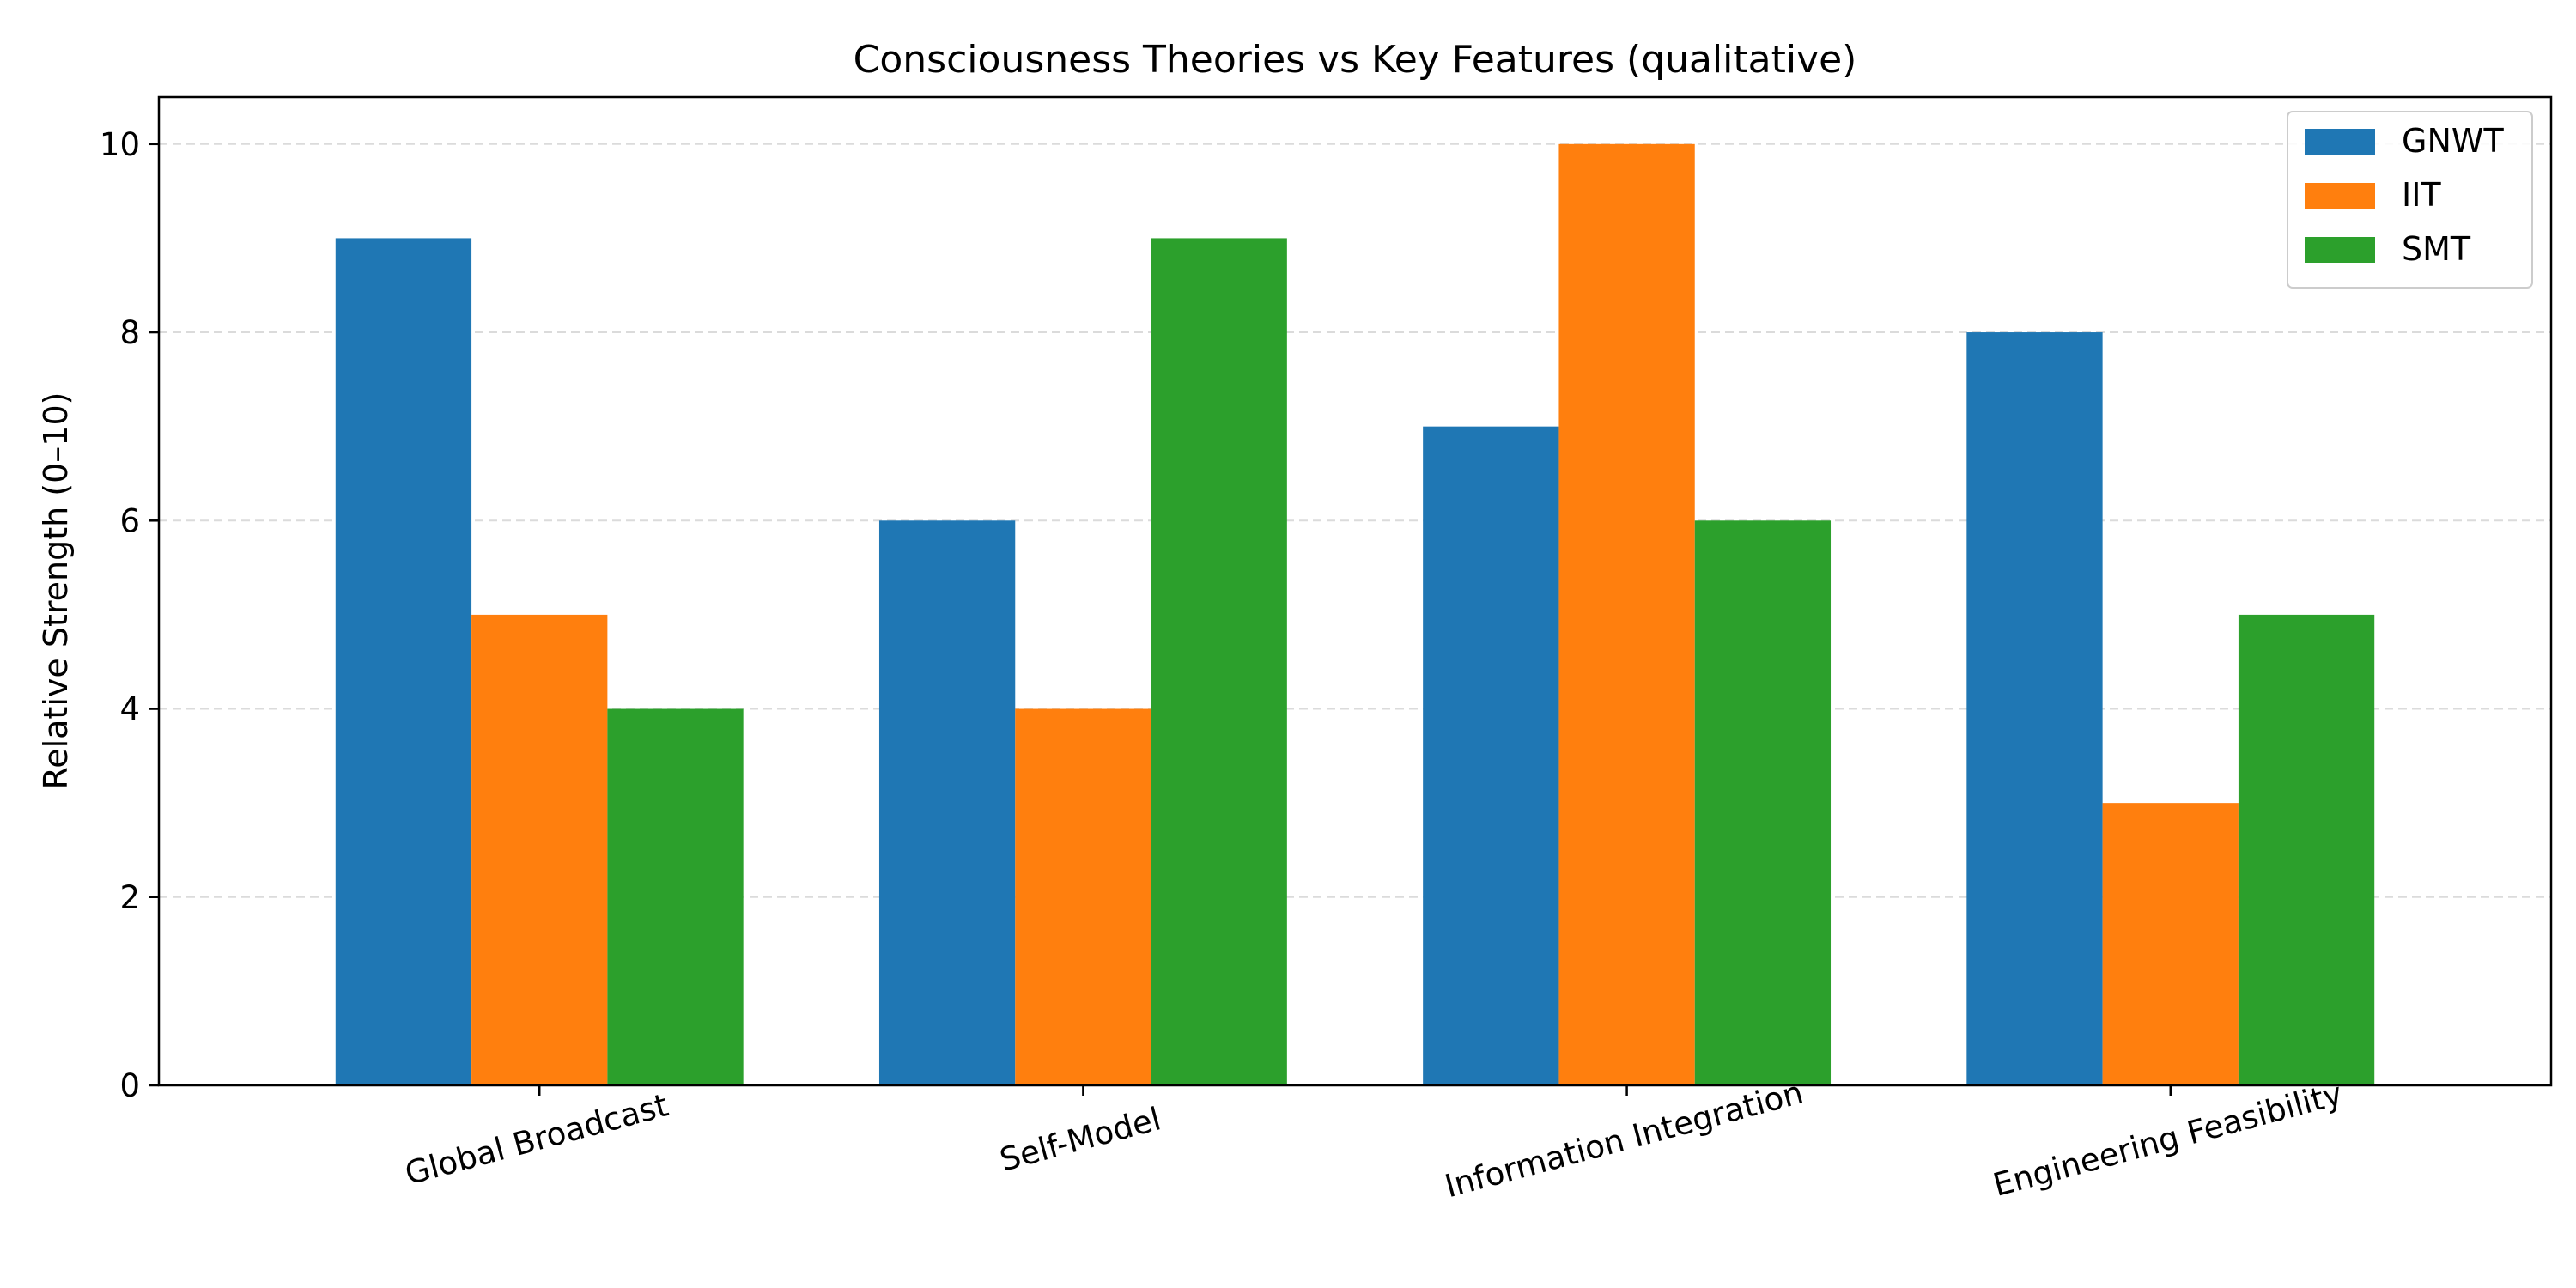 This screenshot has width=2576, height=1288. Describe the element at coordinates (129, 615) in the screenshot. I see `y-axis-ticks: 0 2 4 6 8 10` at that location.